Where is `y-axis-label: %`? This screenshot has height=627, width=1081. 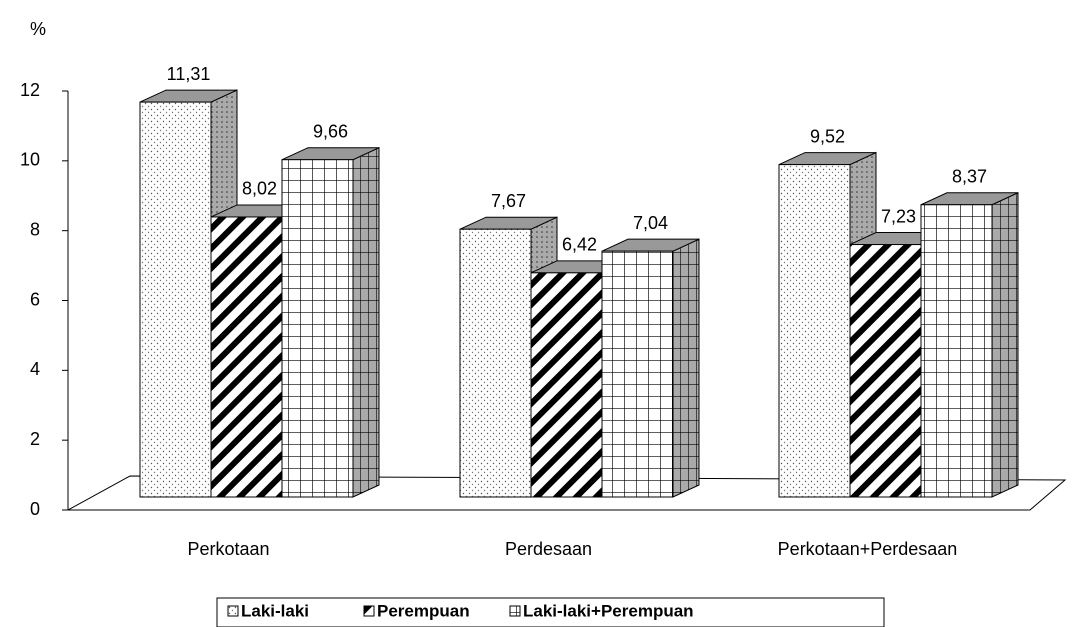
y-axis-label: % is located at coordinates (38, 29).